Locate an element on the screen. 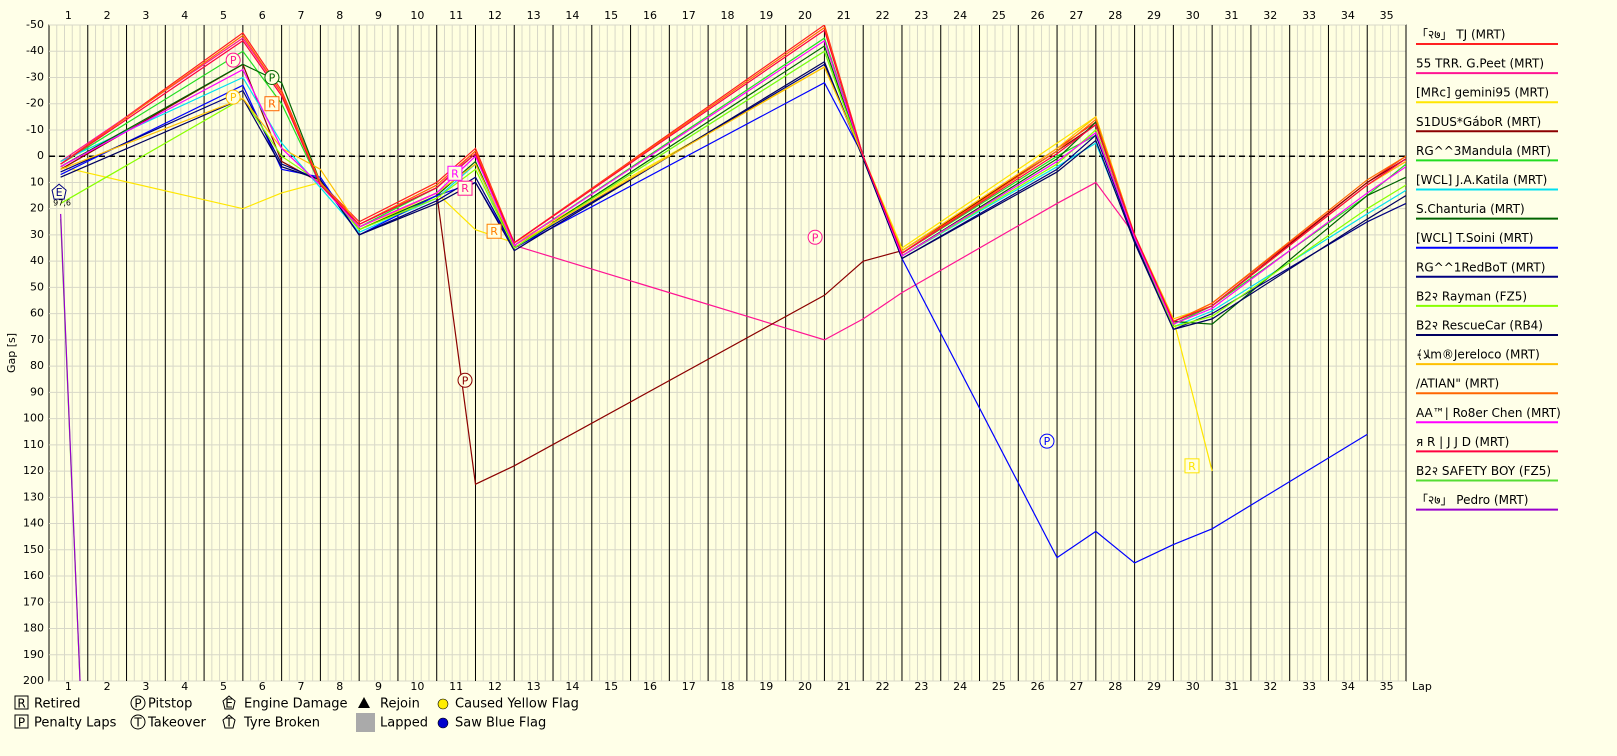 The width and height of the screenshot is (1617, 756). event-marker: R is located at coordinates (465, 188).